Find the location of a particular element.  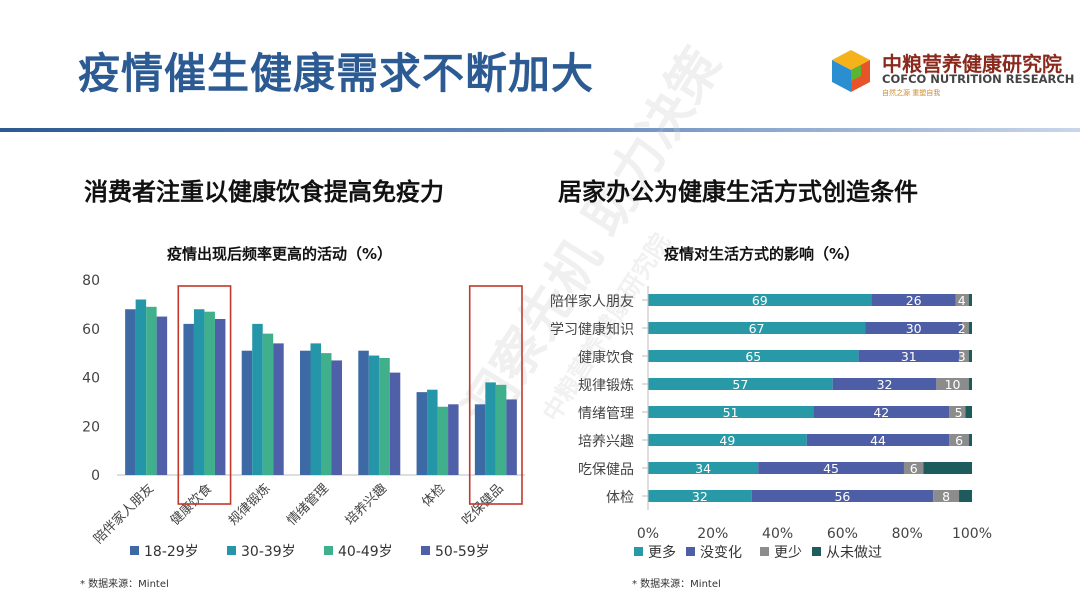

y-category-label: 陪伴家人朋友 is located at coordinates (592, 301).